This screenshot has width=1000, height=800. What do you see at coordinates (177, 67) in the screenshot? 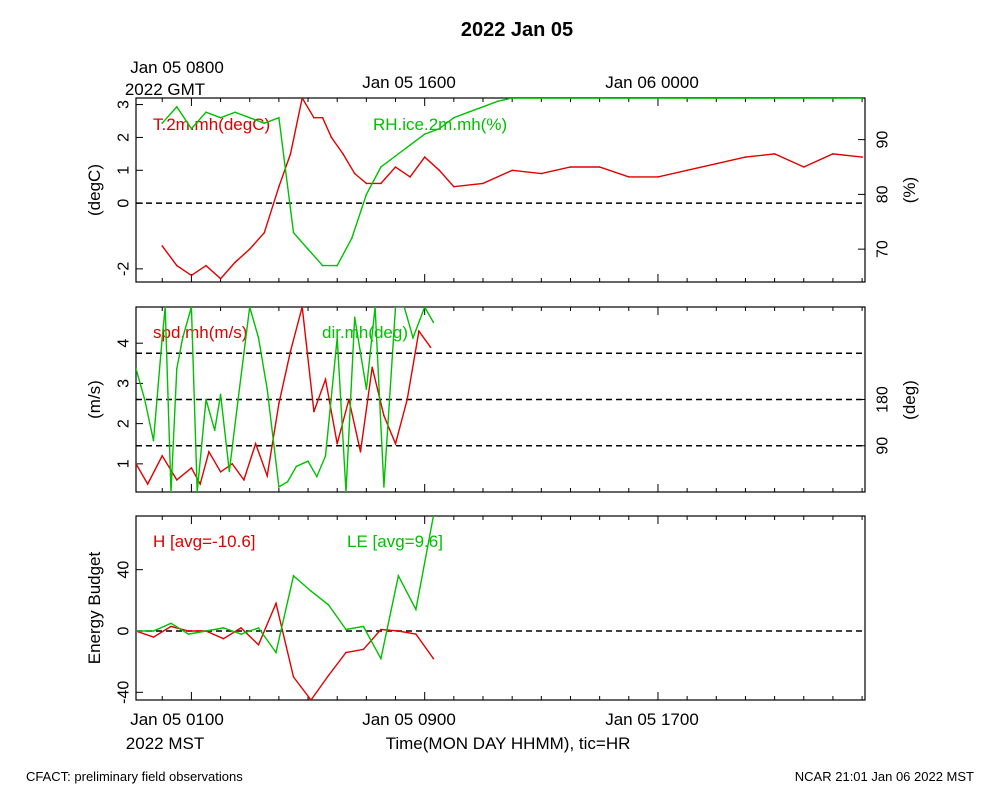
I see `top-tick-label-1: Jan 05 0800` at bounding box center [177, 67].